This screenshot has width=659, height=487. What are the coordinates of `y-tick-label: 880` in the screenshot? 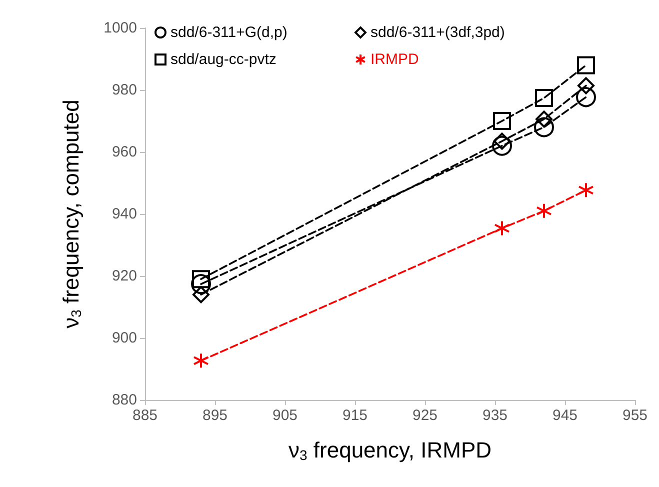 It's located at (124, 400).